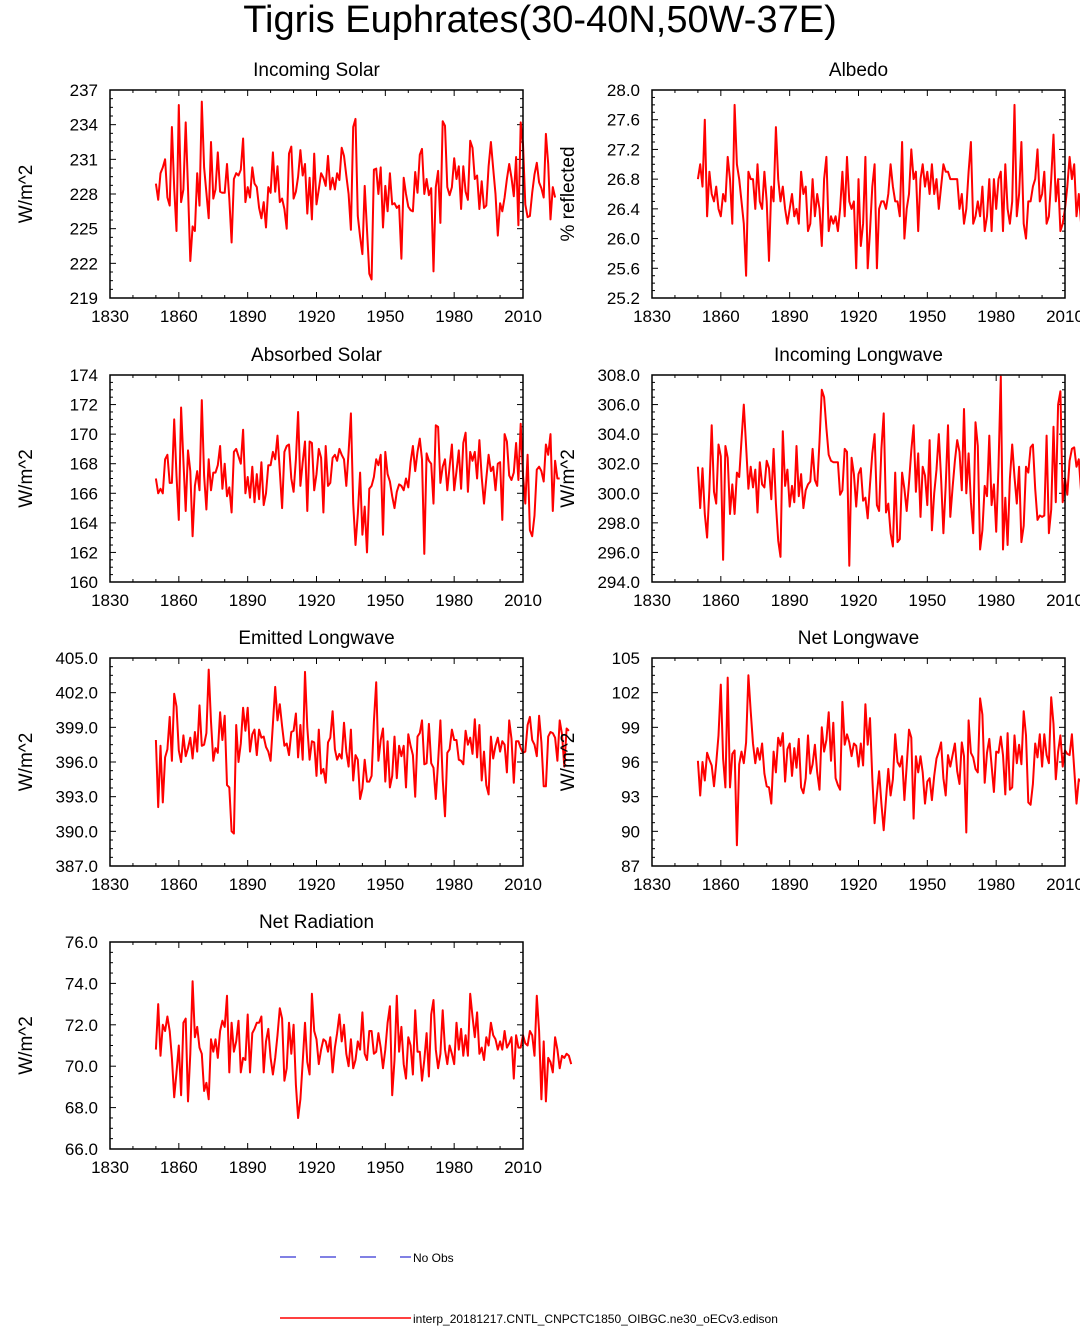  What do you see at coordinates (623, 149) in the screenshot?
I see `y-tick-label: 27.2` at bounding box center [623, 149].